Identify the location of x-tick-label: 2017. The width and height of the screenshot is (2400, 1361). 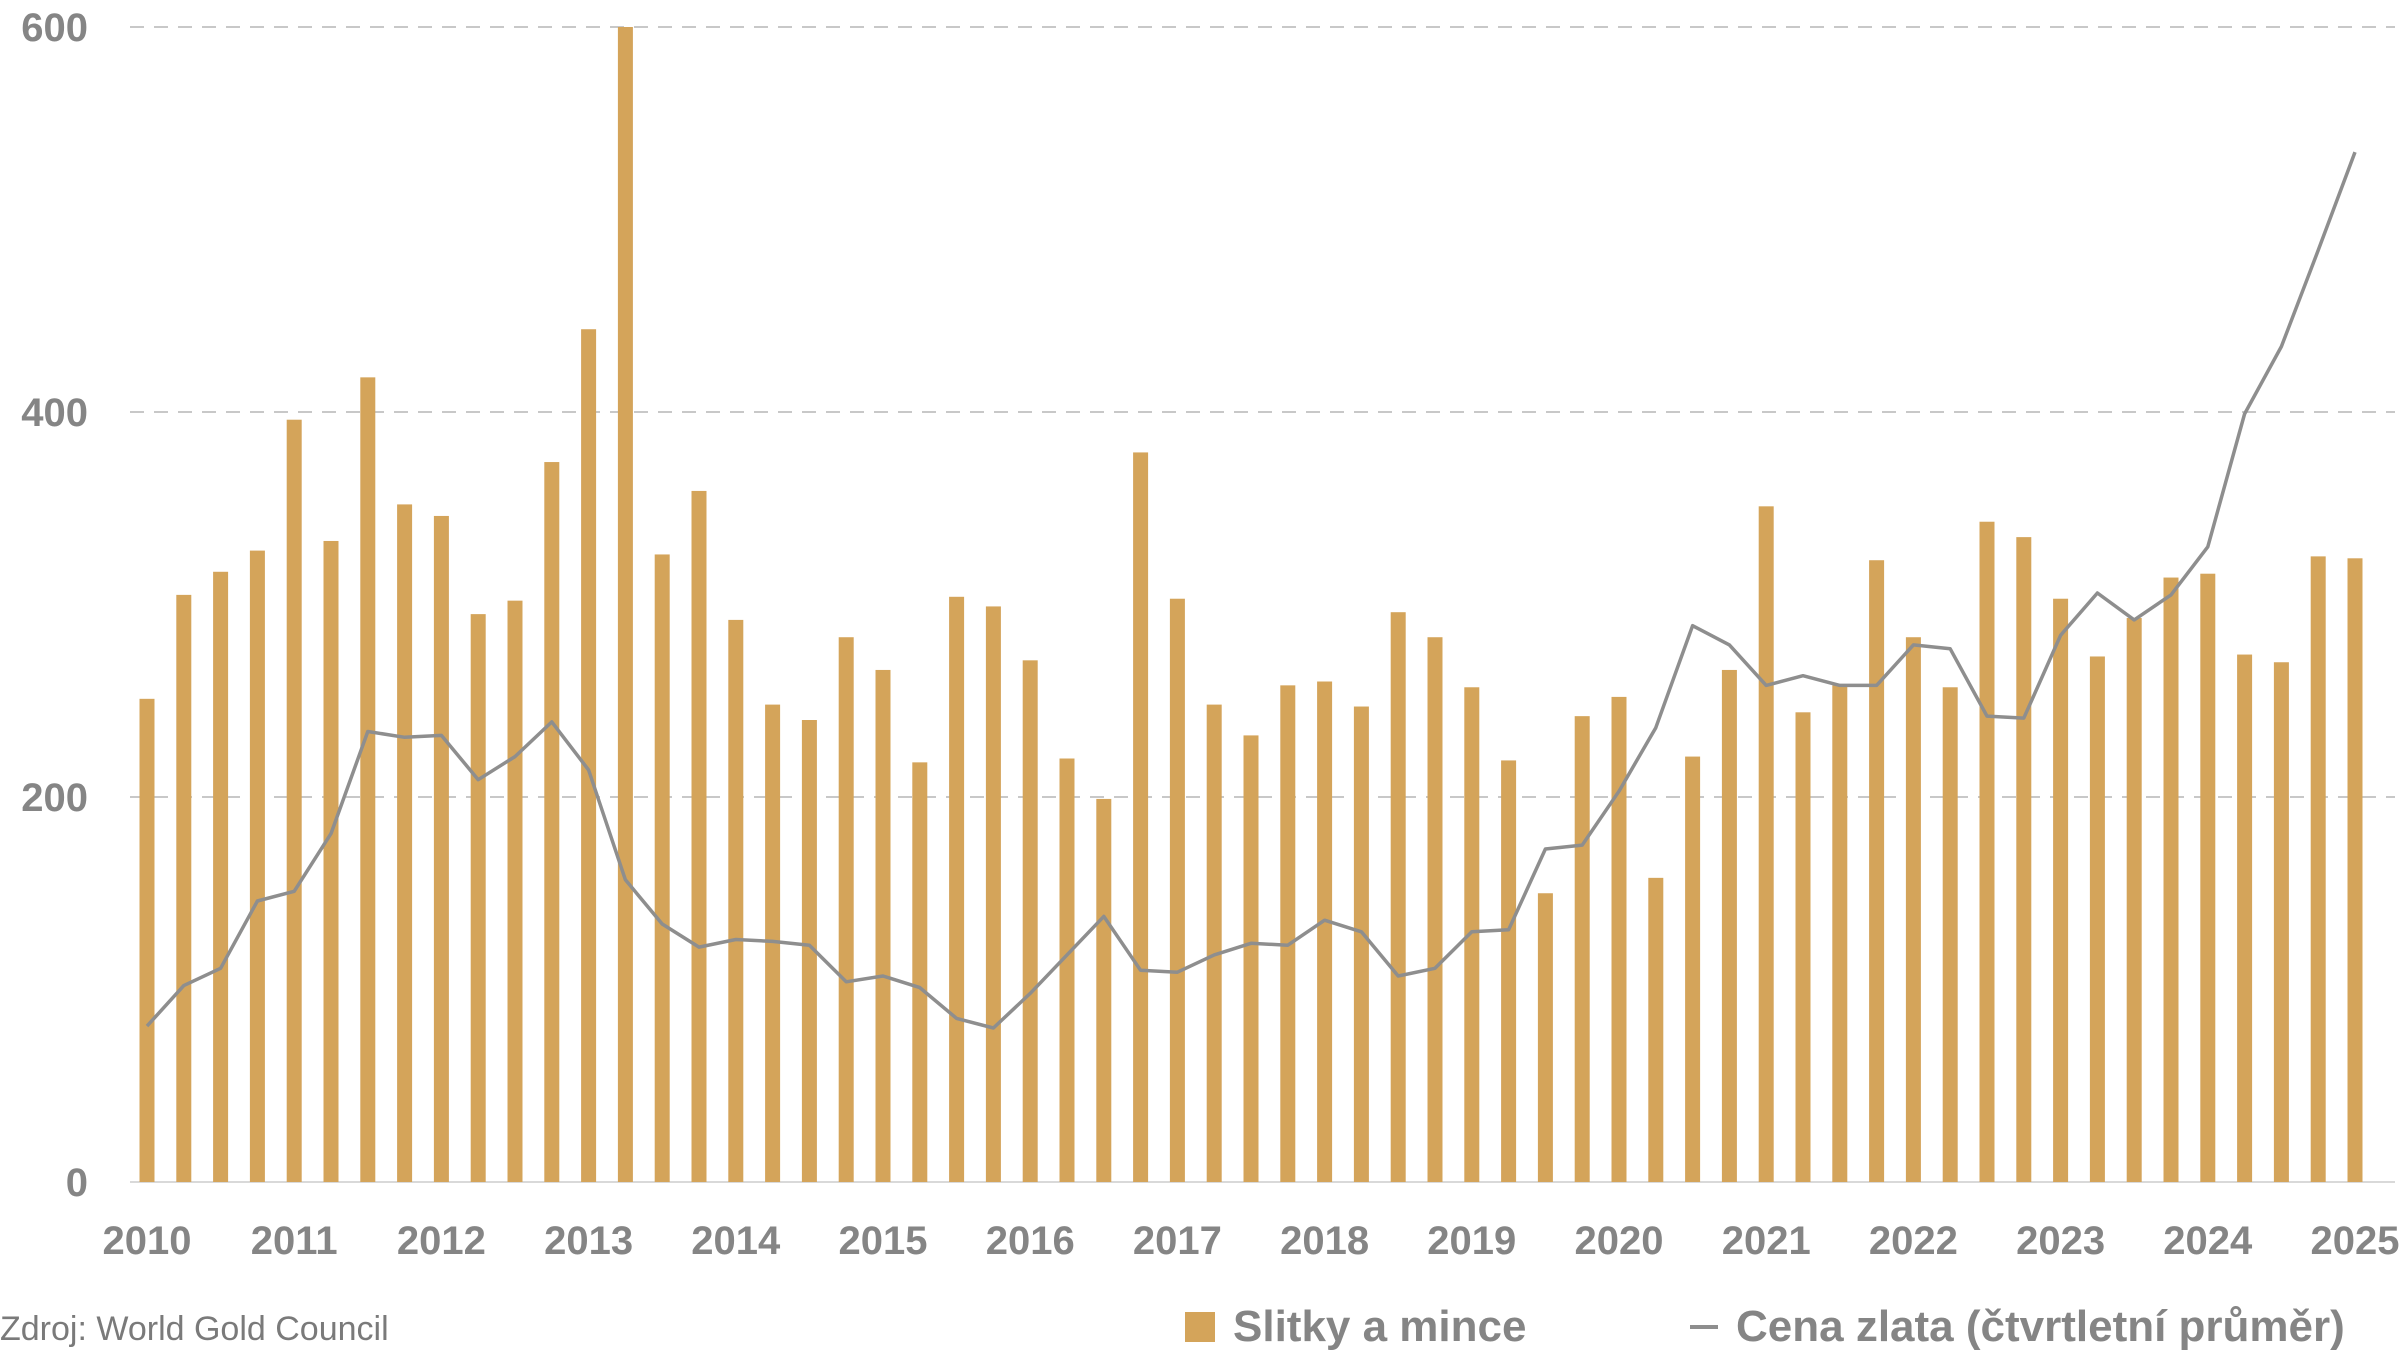
(1177, 1241).